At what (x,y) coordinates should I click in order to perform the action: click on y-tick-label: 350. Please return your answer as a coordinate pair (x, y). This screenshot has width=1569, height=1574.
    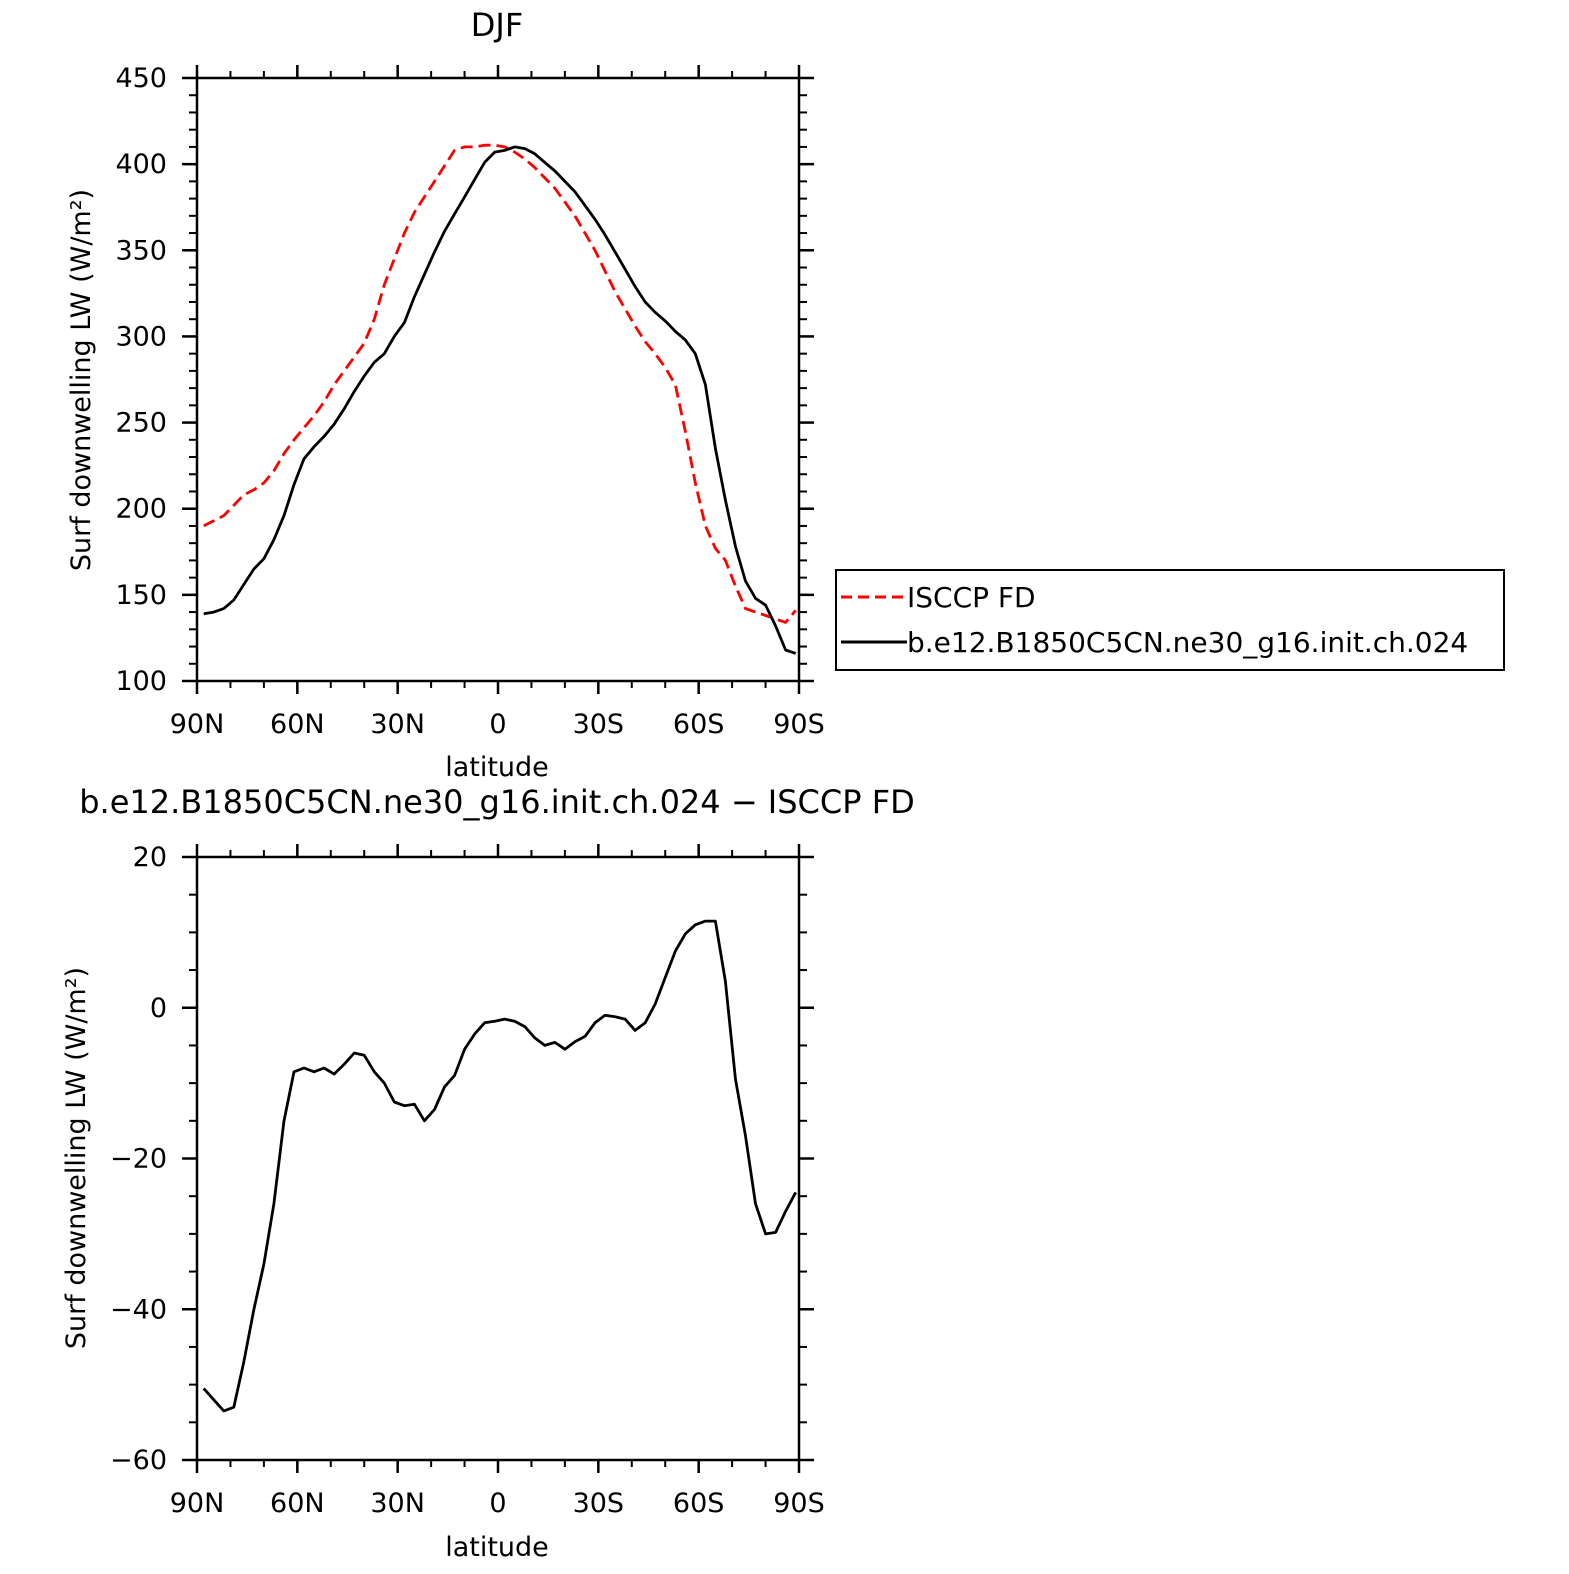
    Looking at the image, I should click on (141, 250).